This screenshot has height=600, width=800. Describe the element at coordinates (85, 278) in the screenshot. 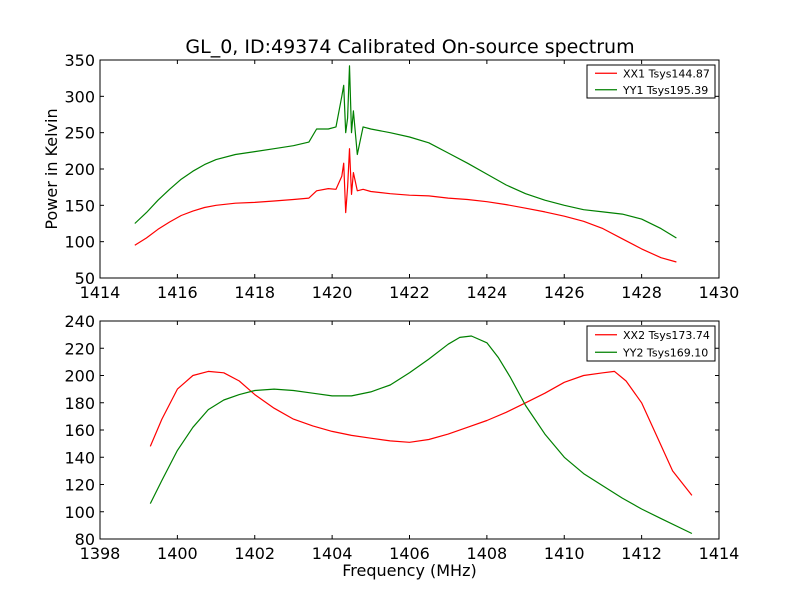

I see `y-tick-label-0-0: 50` at that location.